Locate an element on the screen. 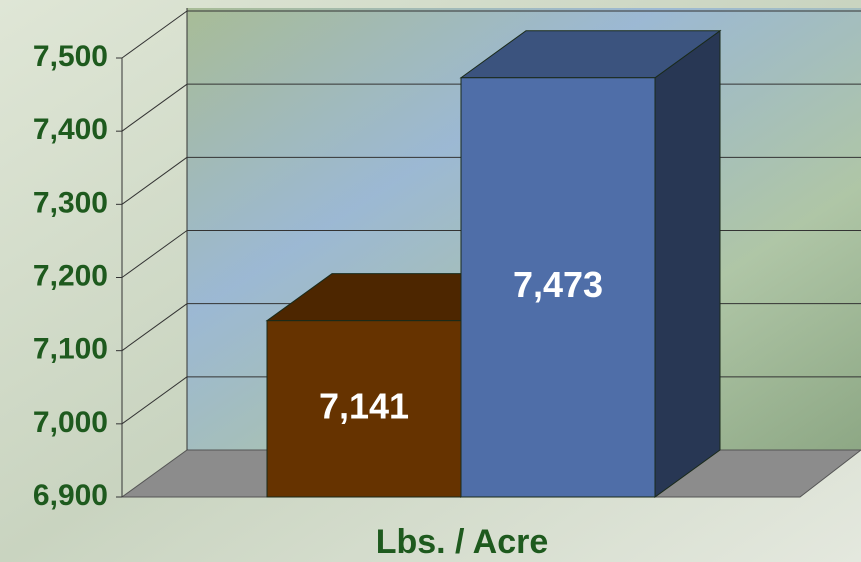 The height and width of the screenshot is (562, 861). y-tick-label: 7,200 is located at coordinates (70, 275).